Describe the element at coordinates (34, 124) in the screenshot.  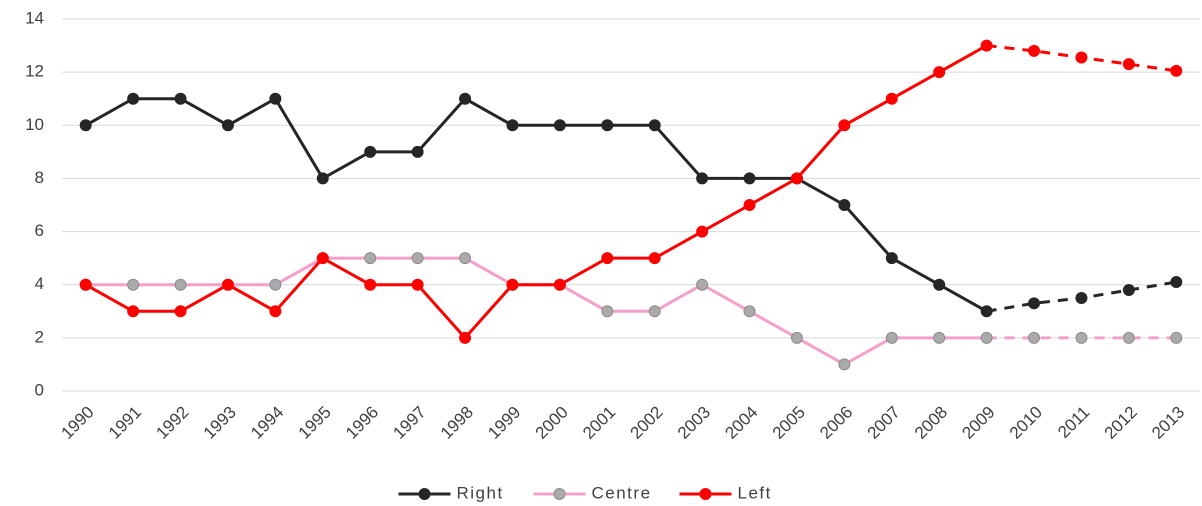
I see `y-tick-label: 10` at that location.